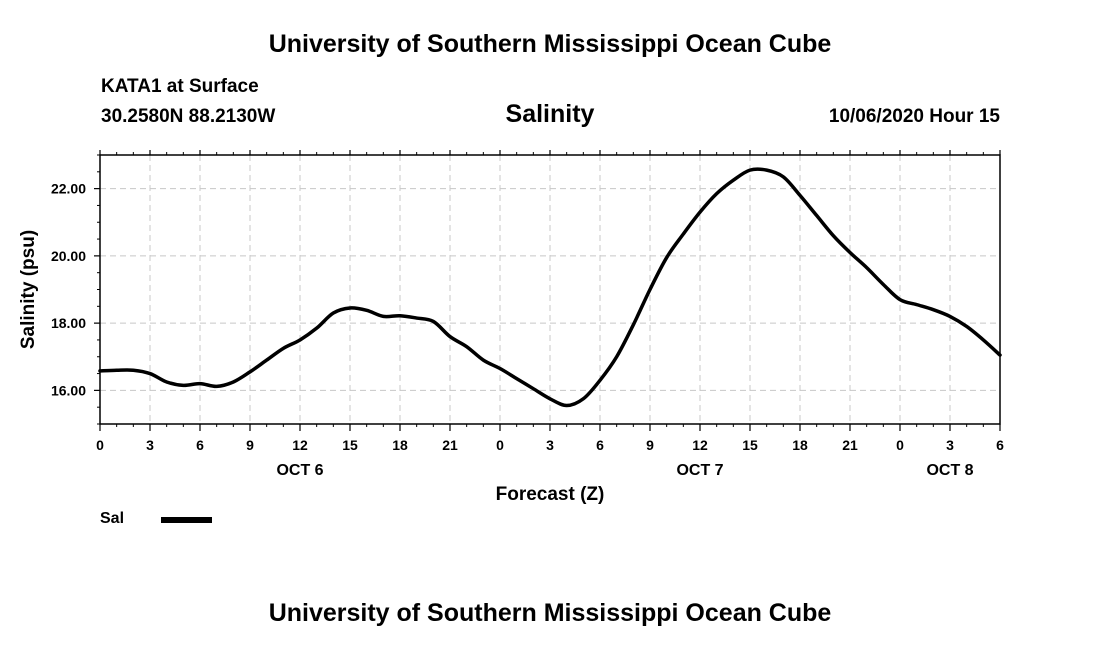  What do you see at coordinates (28, 289) in the screenshot?
I see `y-axis-label: Salinity (psu)` at bounding box center [28, 289].